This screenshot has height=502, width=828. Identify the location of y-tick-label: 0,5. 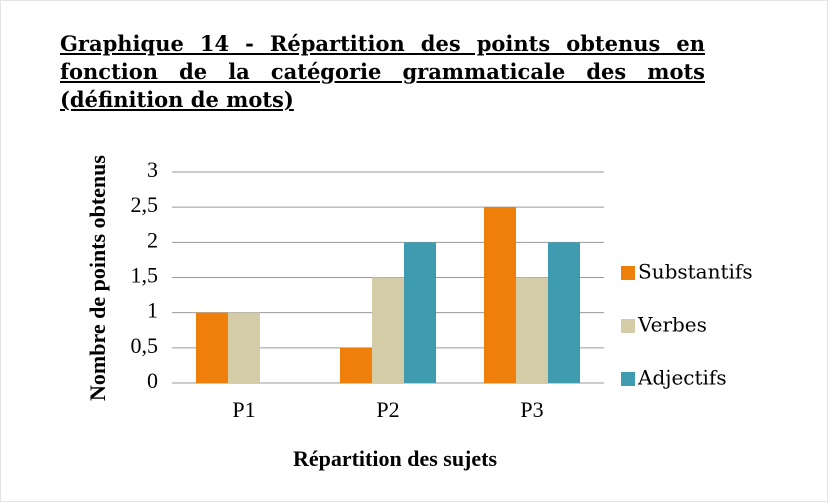
(145, 345).